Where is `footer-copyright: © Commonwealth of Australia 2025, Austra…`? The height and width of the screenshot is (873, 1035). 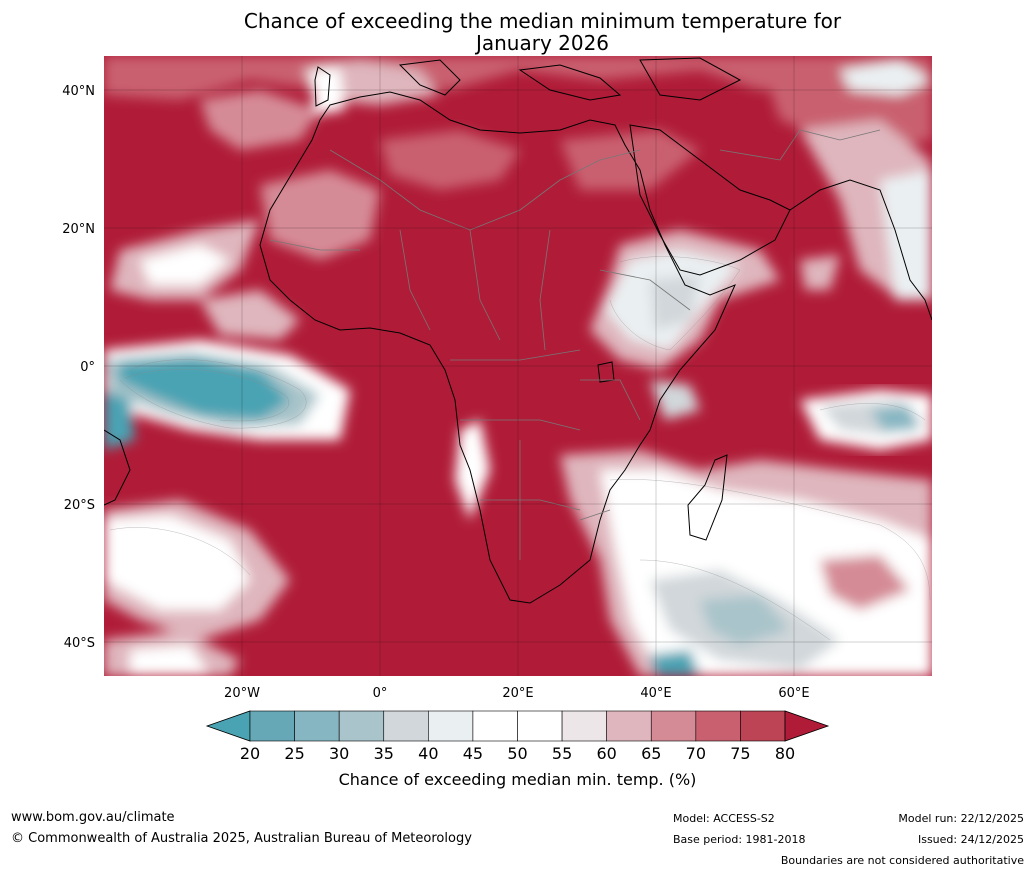 footer-copyright: © Commonwealth of Australia 2025, Austra… is located at coordinates (241, 838).